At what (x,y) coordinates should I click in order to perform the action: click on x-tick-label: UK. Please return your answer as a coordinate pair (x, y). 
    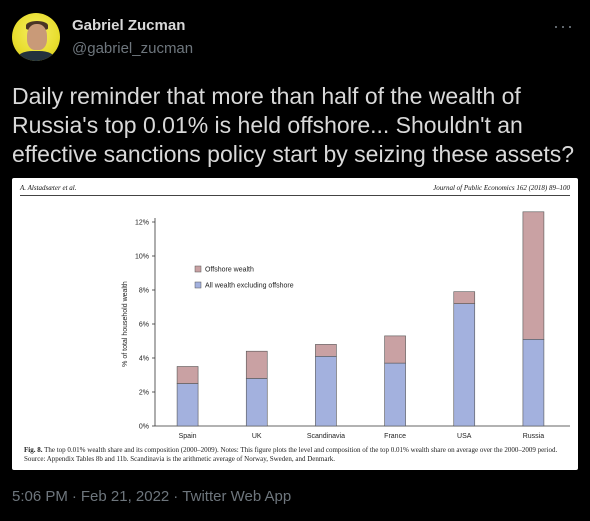
    Looking at the image, I should click on (257, 436).